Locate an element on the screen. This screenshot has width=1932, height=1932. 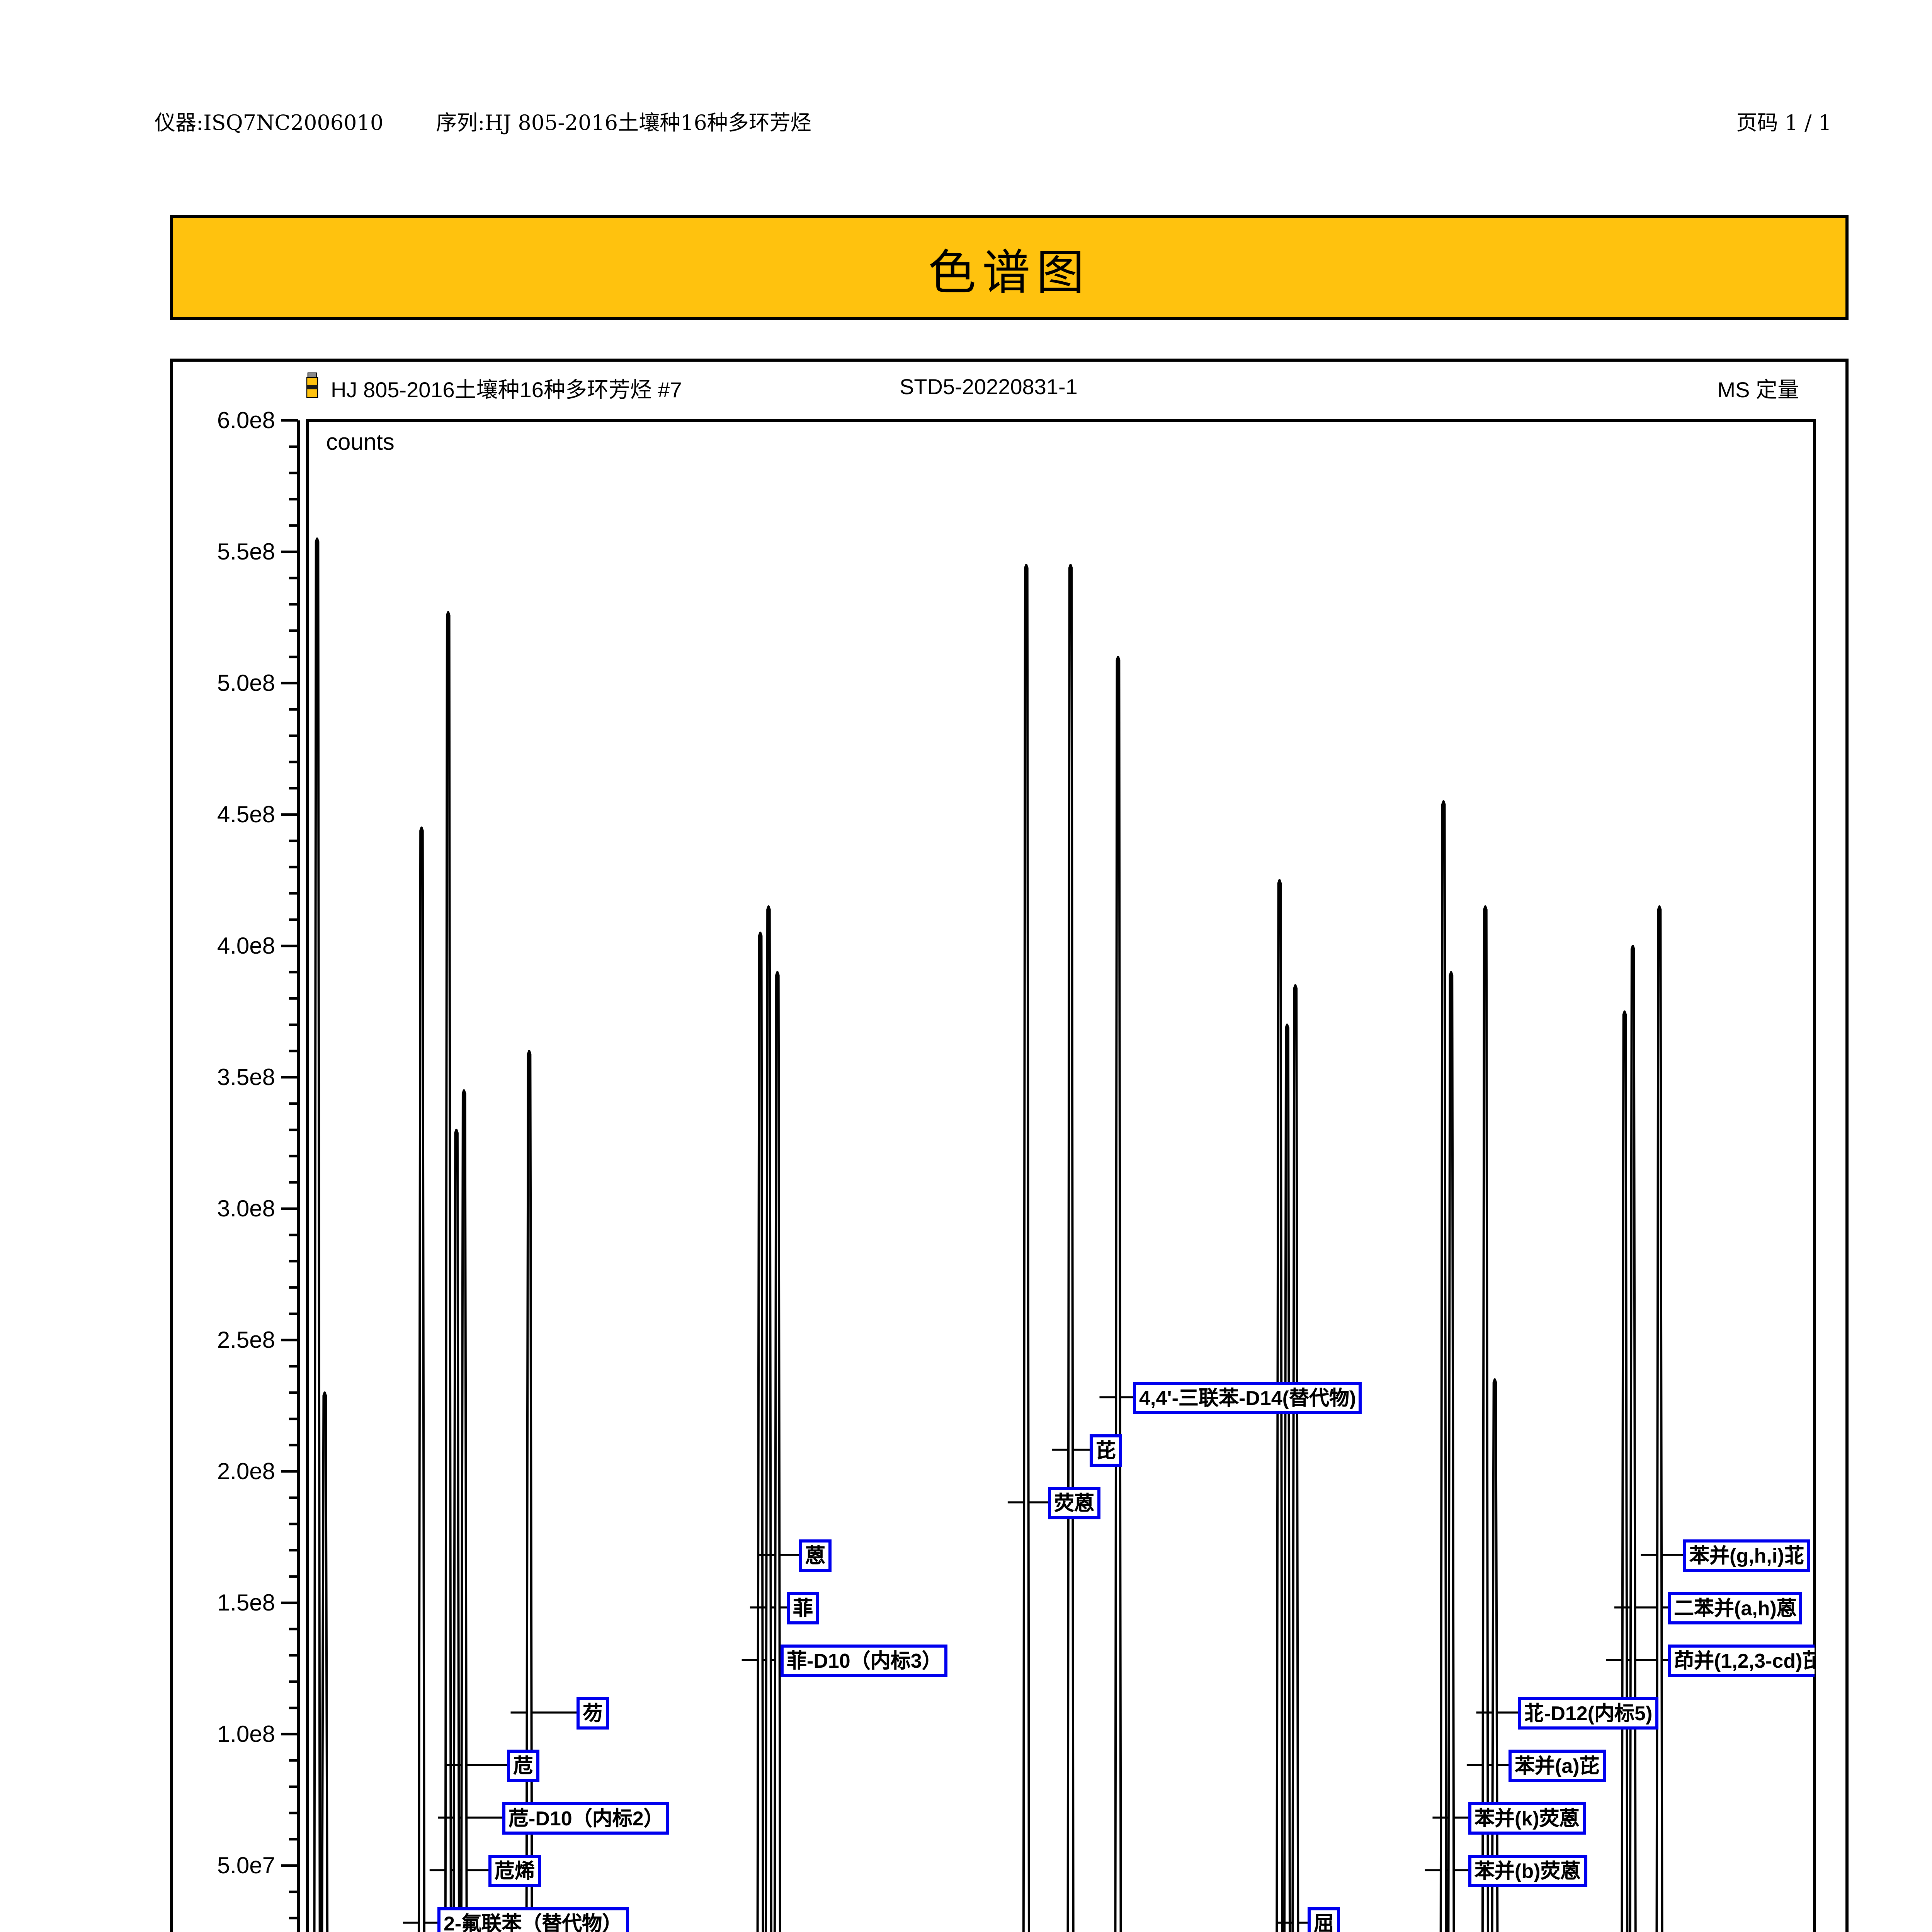
peak-label: 芘 is located at coordinates (1106, 1451).